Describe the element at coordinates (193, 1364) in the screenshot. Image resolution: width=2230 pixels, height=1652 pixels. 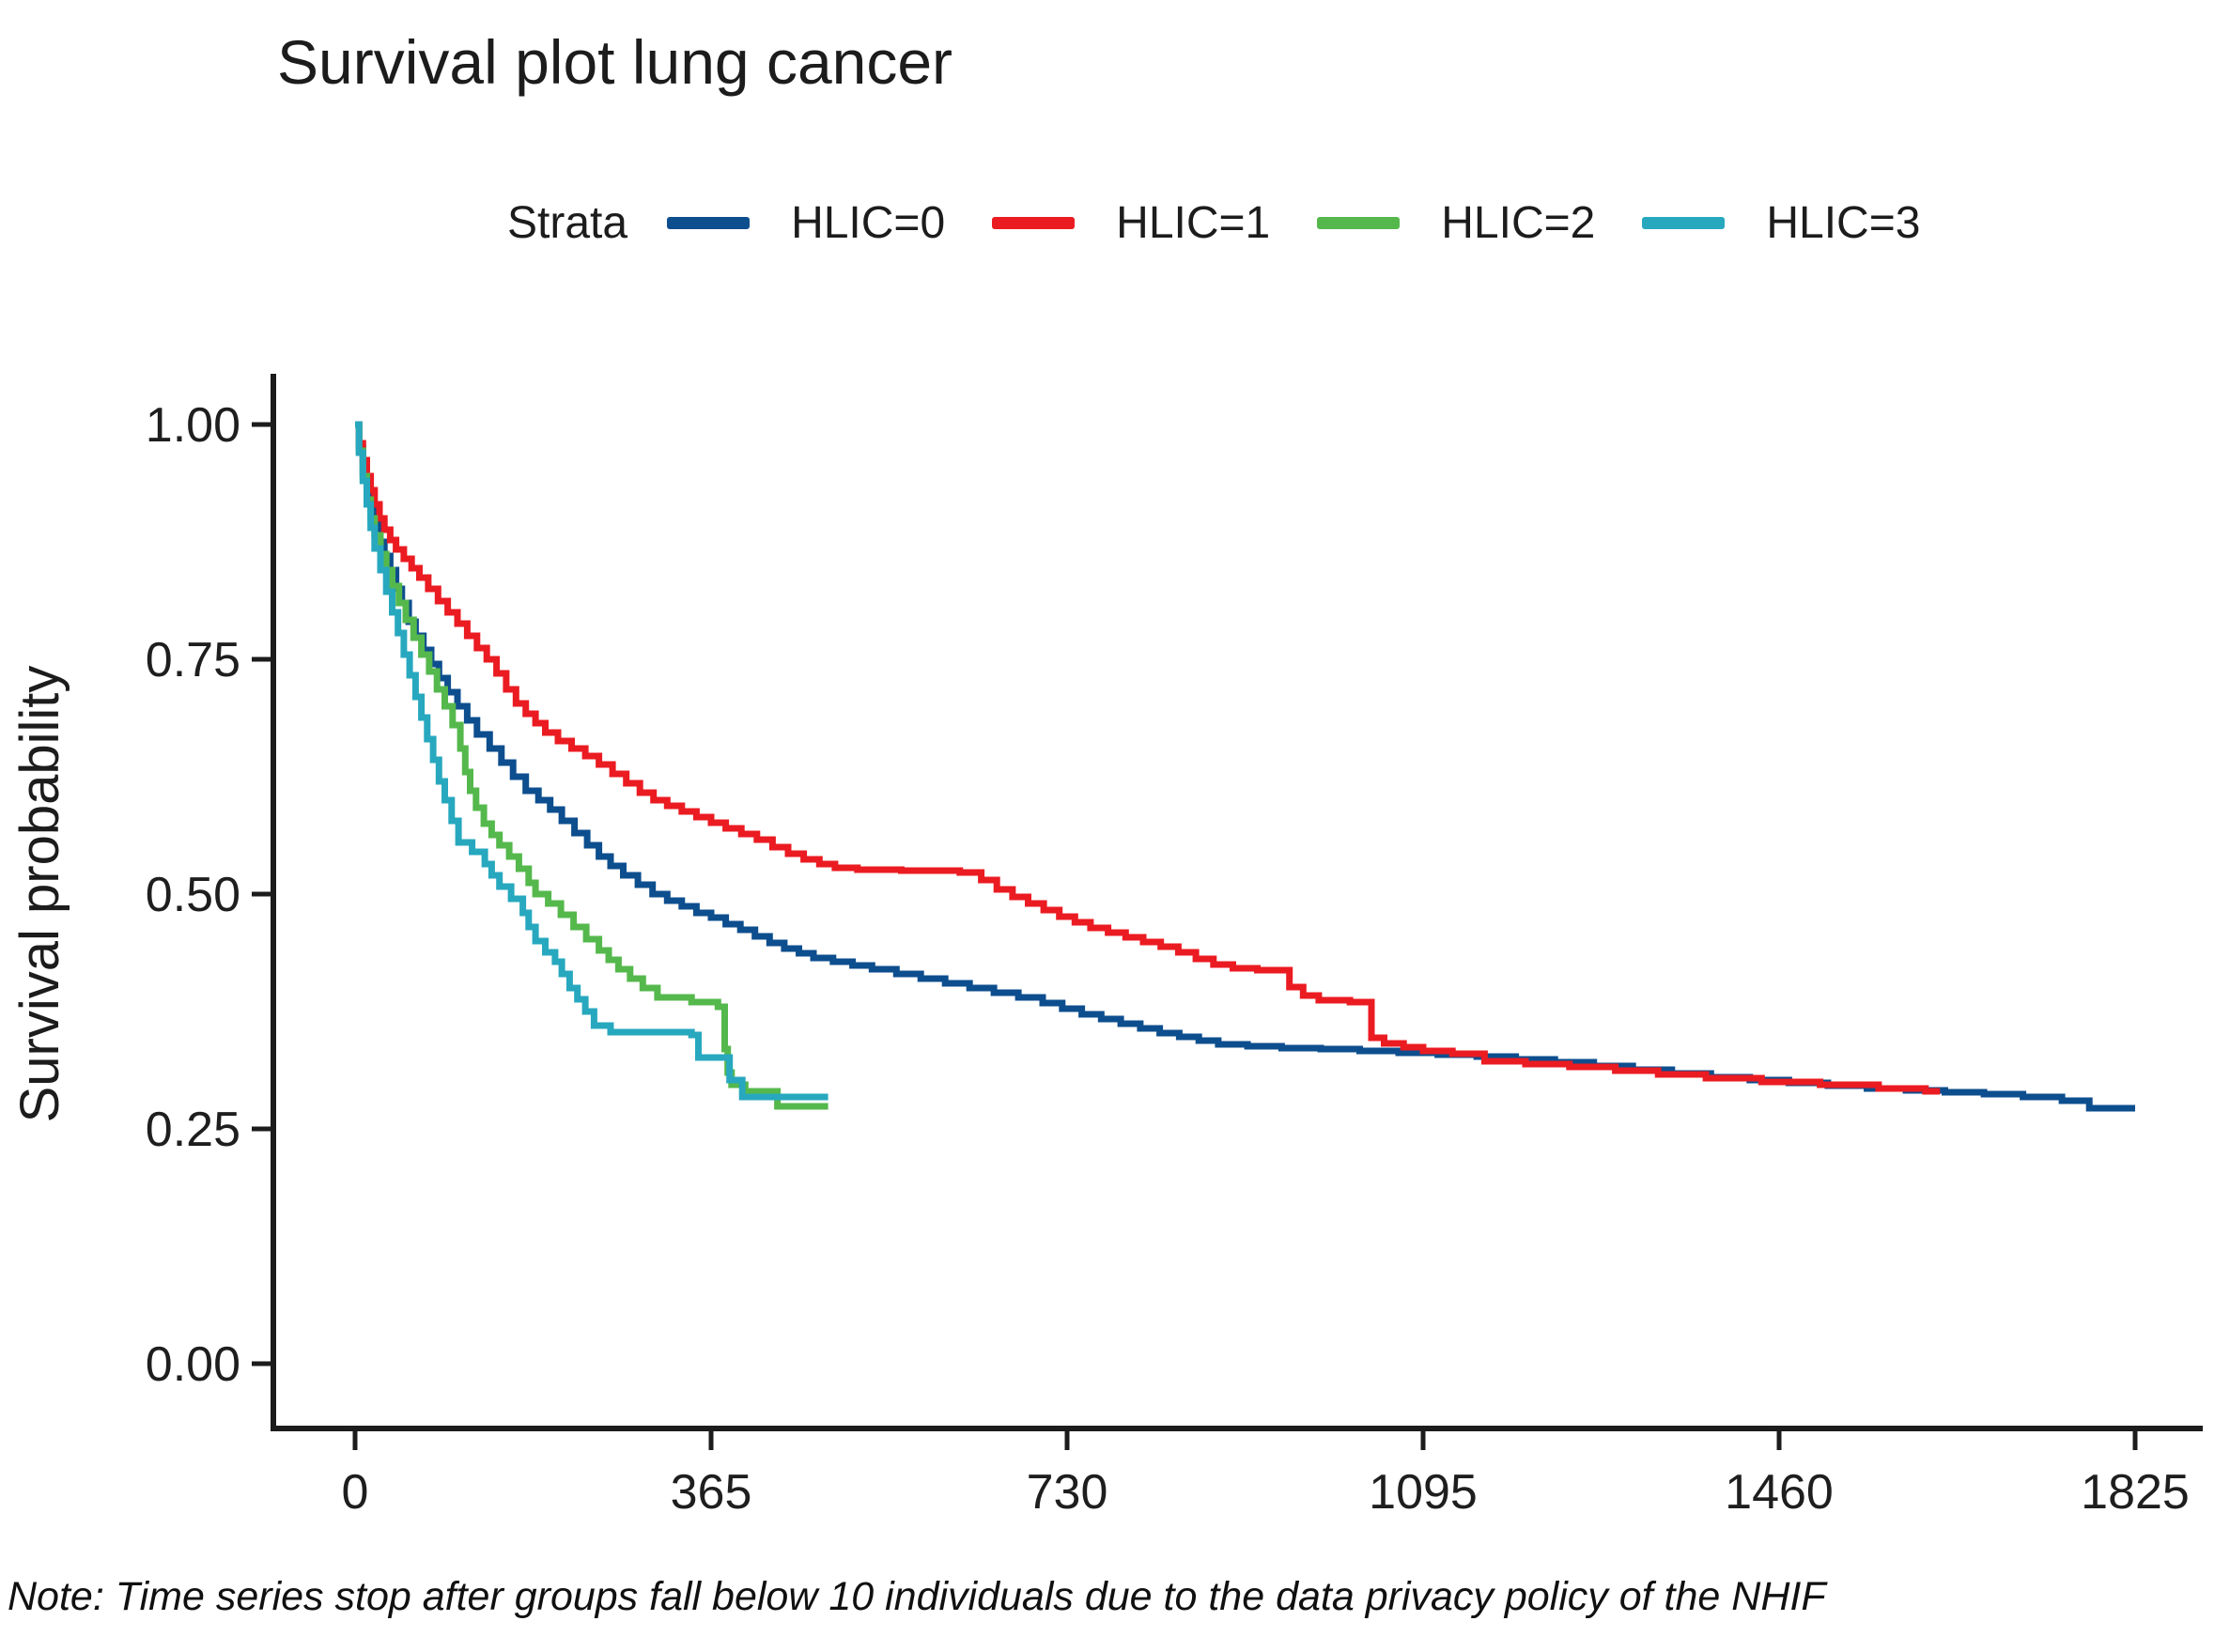
I see `y-tick-label: 0.00` at that location.